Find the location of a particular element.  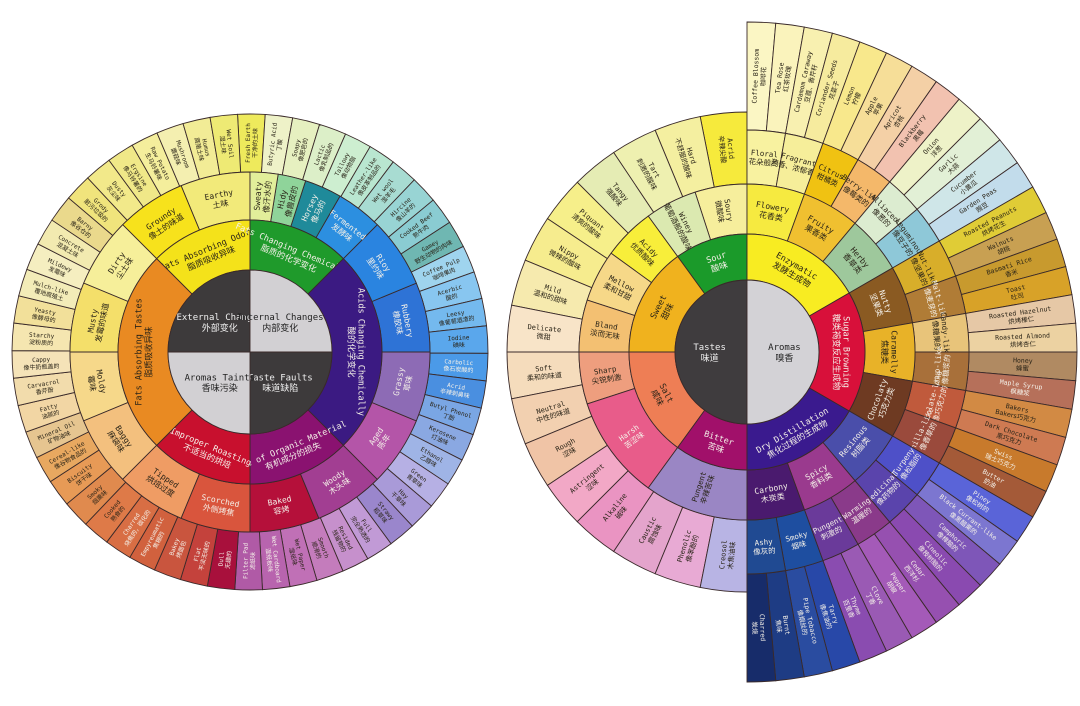

label-zh: 滤纸味 is located at coordinates (253, 561).